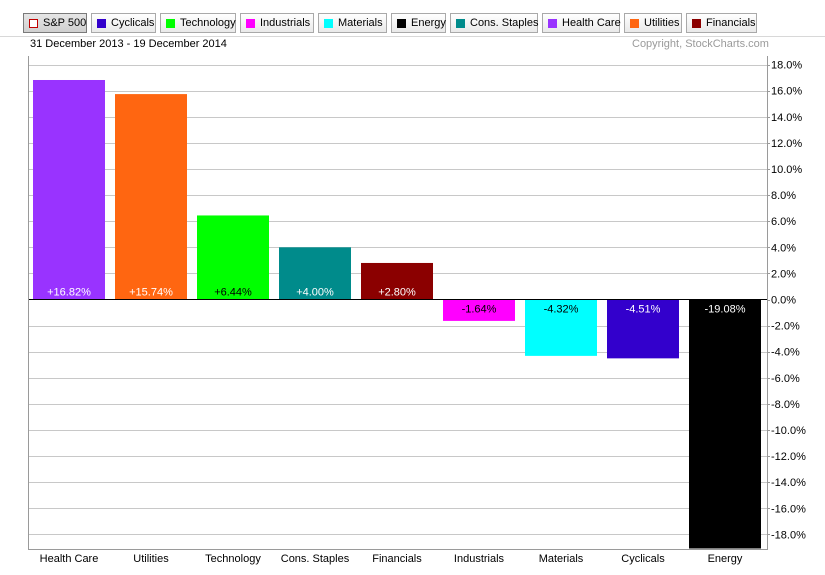  What do you see at coordinates (783, 196) in the screenshot?
I see `y-tick-label: 8.0%` at bounding box center [783, 196].